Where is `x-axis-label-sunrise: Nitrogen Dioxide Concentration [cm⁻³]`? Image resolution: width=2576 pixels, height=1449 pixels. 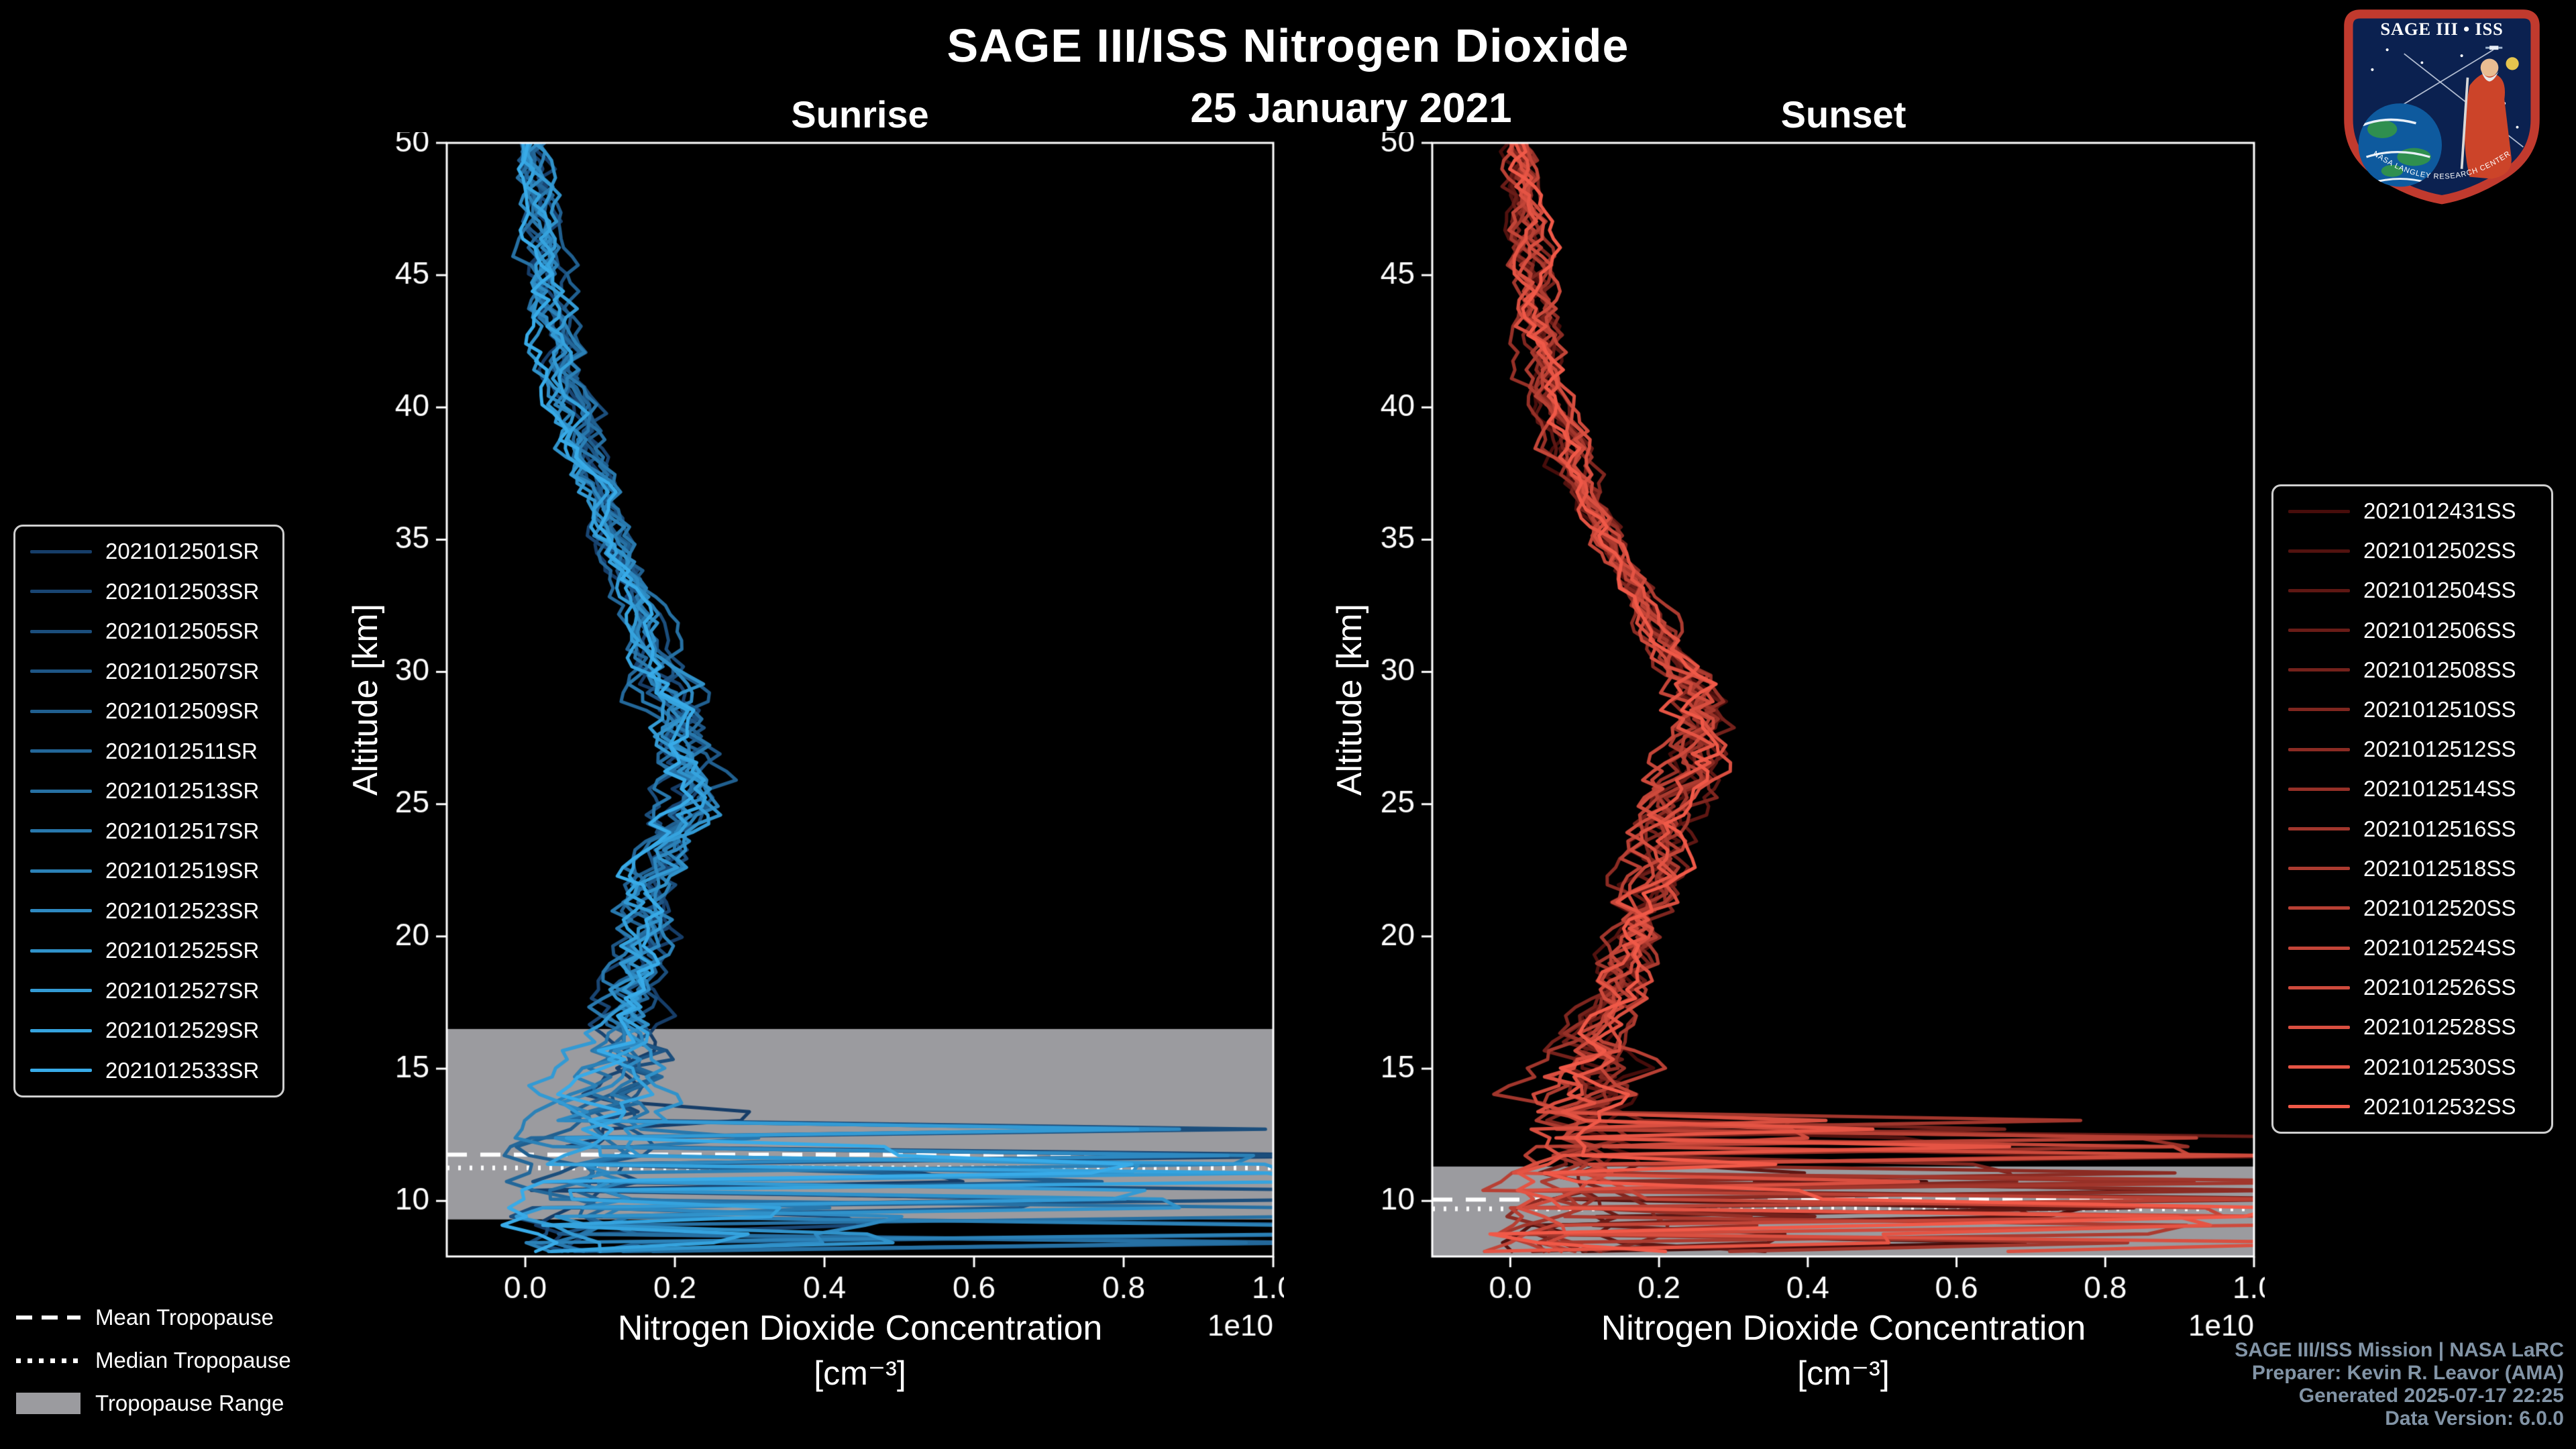 x-axis-label-sunrise: Nitrogen Dioxide Concentration [cm⁻³] is located at coordinates (860, 1350).